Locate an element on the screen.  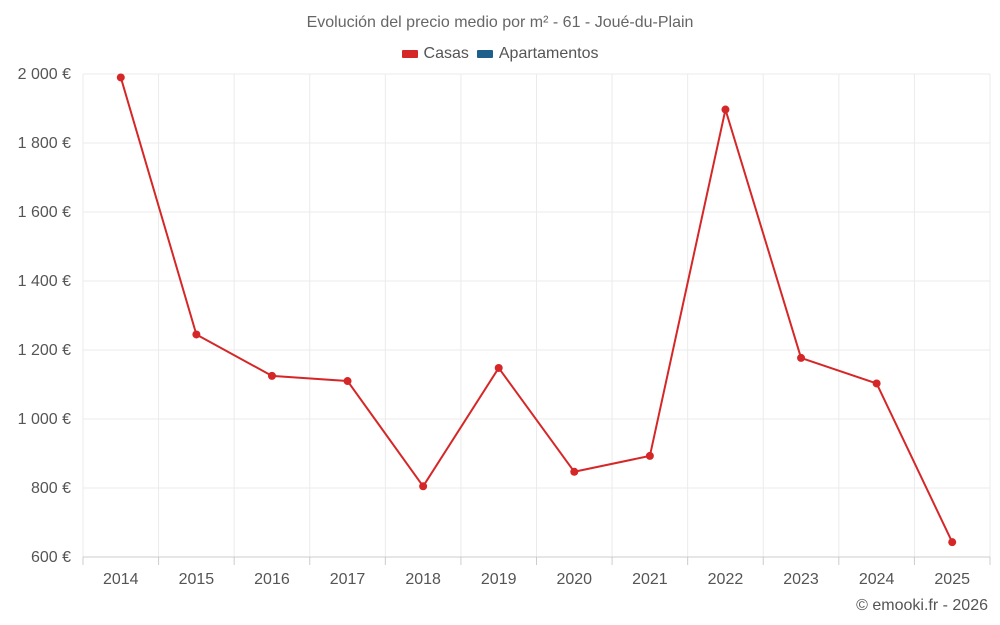
legend-label-apartamentos: Apartamentos is located at coordinates (548, 53).